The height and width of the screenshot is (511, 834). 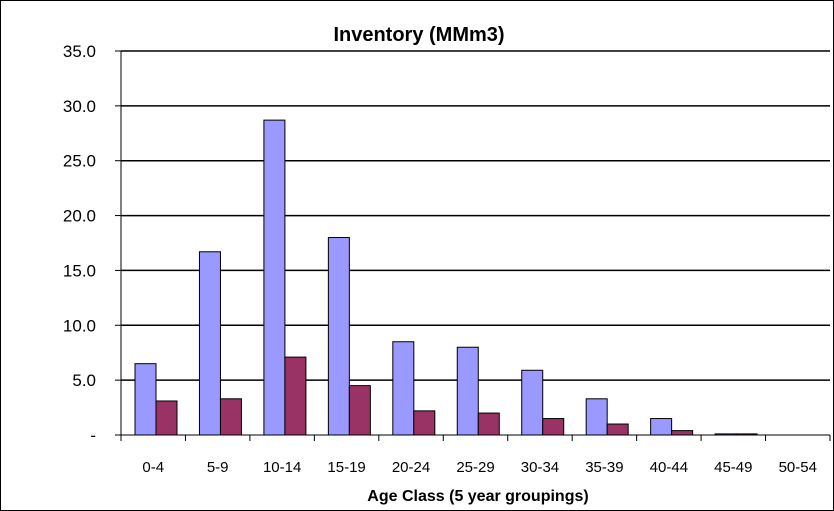 What do you see at coordinates (230, 417) in the screenshot?
I see `bar-5-9-series2` at bounding box center [230, 417].